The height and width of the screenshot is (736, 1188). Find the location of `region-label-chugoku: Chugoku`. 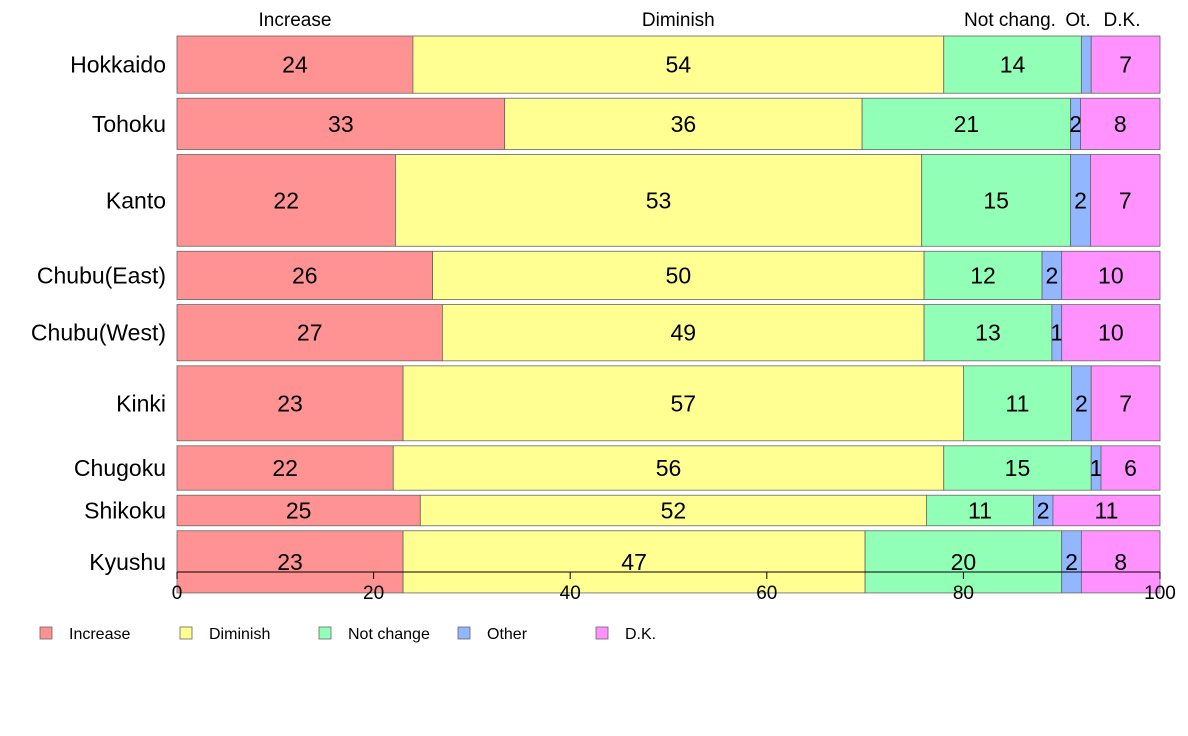

region-label-chugoku: Chugoku is located at coordinates (120, 468).